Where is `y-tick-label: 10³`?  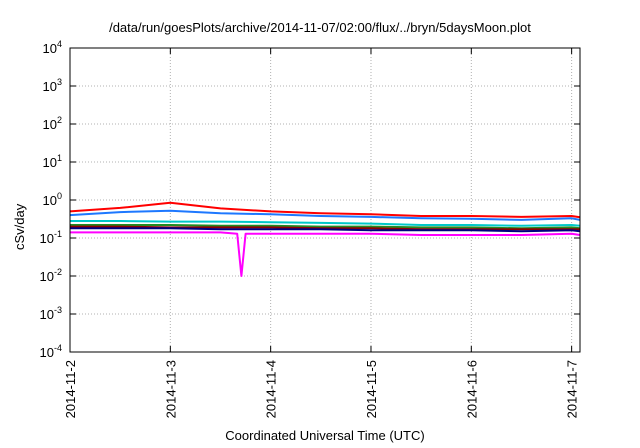 y-tick-label: 10³ is located at coordinates (52, 85).